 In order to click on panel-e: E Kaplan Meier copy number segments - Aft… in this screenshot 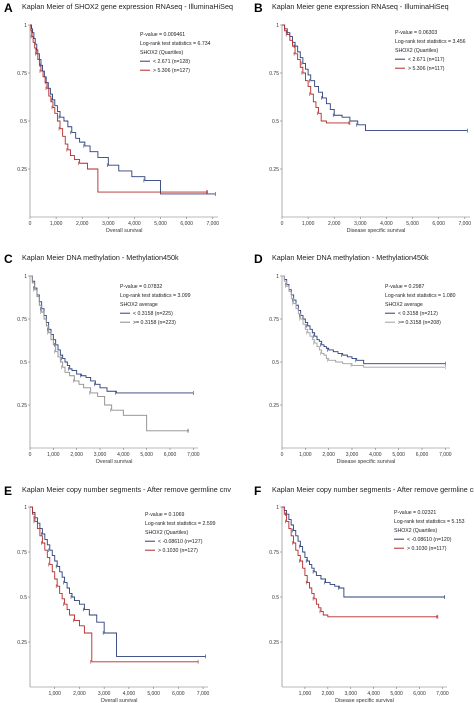, I will do `click(117, 593)`.